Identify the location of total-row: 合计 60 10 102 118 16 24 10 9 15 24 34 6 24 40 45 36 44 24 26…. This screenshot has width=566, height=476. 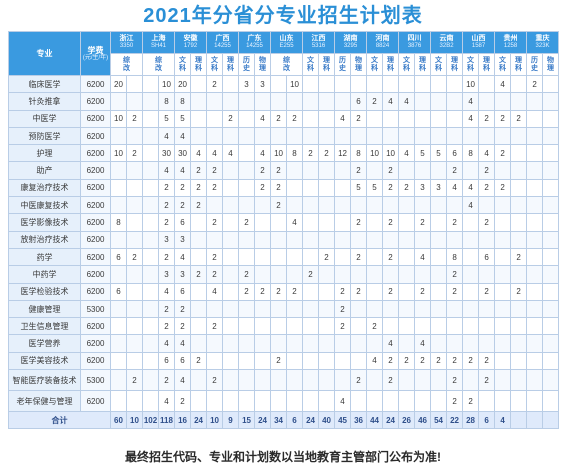
(284, 420).